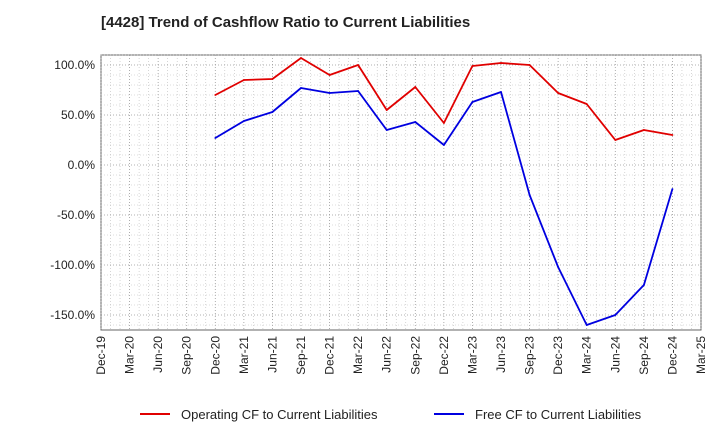  Describe the element at coordinates (701, 355) in the screenshot. I see `x-tick-label: Mar-25` at that location.